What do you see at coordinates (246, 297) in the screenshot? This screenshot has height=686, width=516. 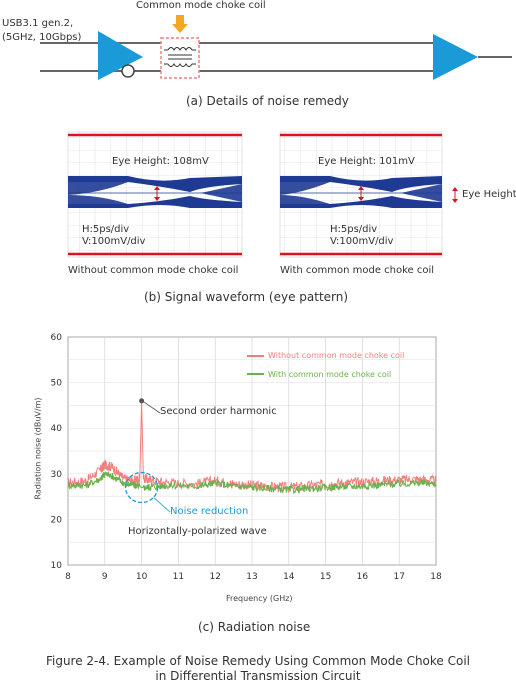 I see `caption-b: (b) Signal waveform (eye pattern)` at bounding box center [246, 297].